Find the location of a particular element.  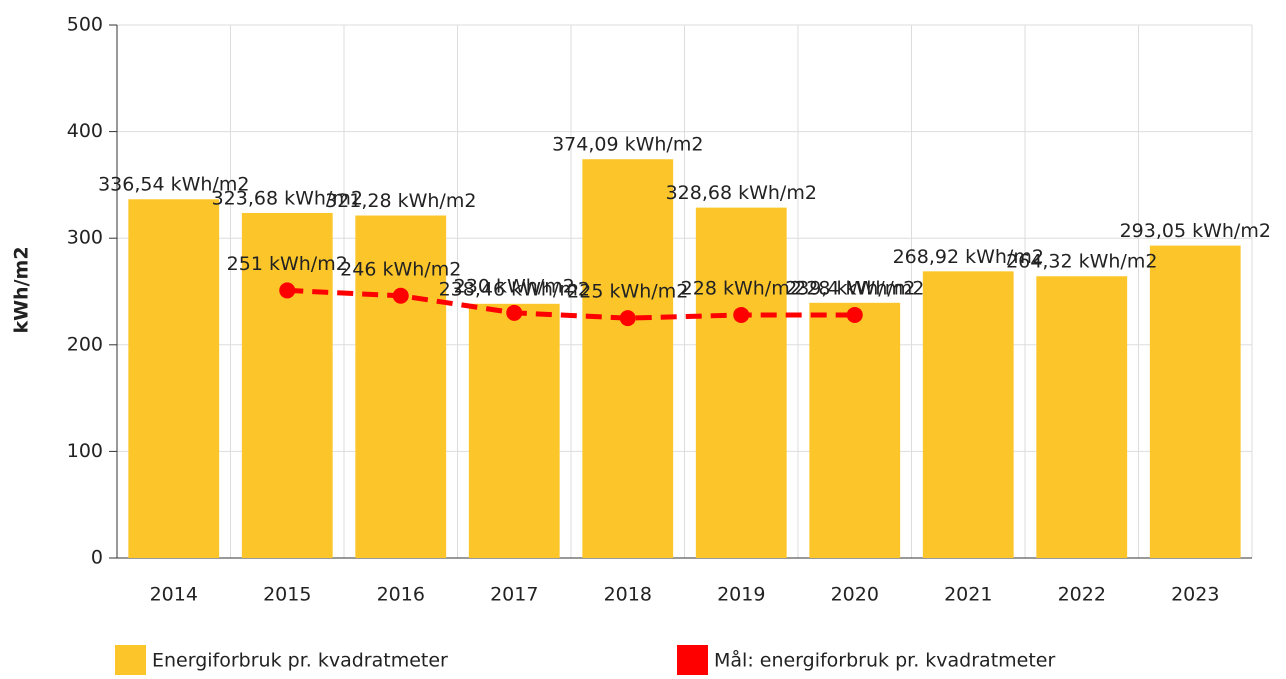

line is located at coordinates (571, 304).